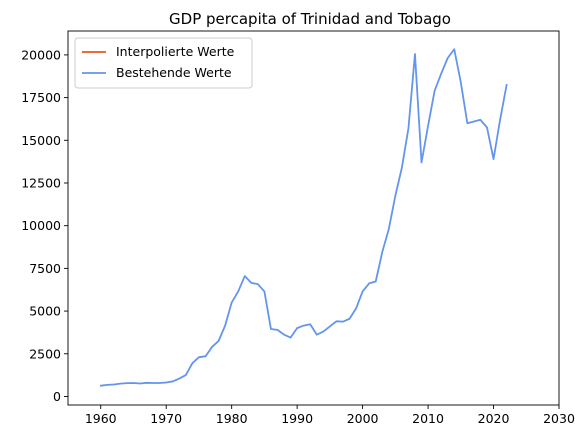 Image resolution: width=587 pixels, height=435 pixels. Describe the element at coordinates (310, 19) in the screenshot. I see `chart-title: GDP percapita of Trinidad and Tobago` at that location.